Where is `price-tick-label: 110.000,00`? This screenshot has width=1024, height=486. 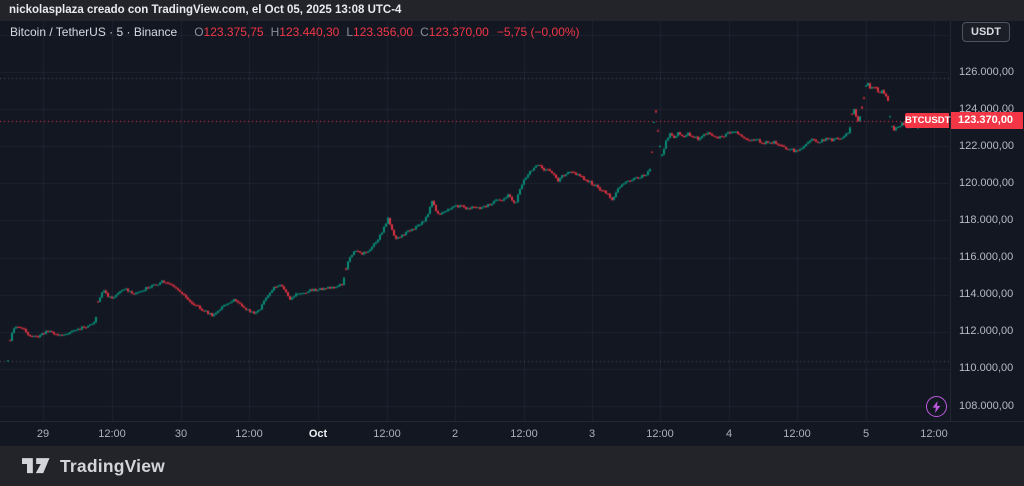
price-tick-label: 110.000,00 is located at coordinates (986, 368).